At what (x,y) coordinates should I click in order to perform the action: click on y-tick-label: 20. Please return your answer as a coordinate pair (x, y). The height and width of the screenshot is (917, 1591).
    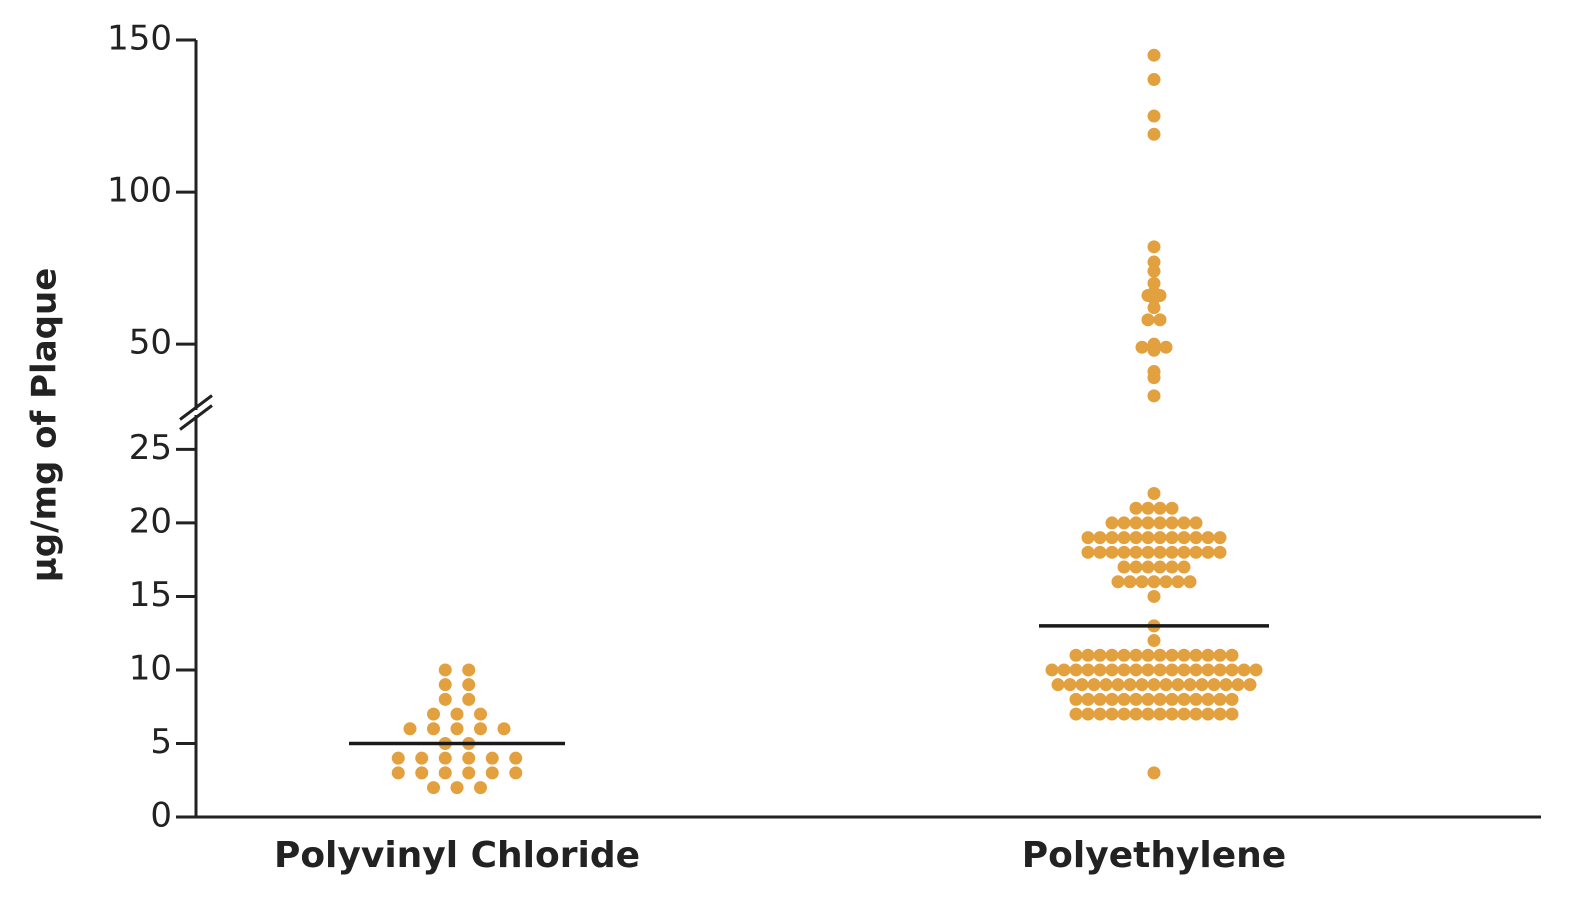
    Looking at the image, I should click on (150, 521).